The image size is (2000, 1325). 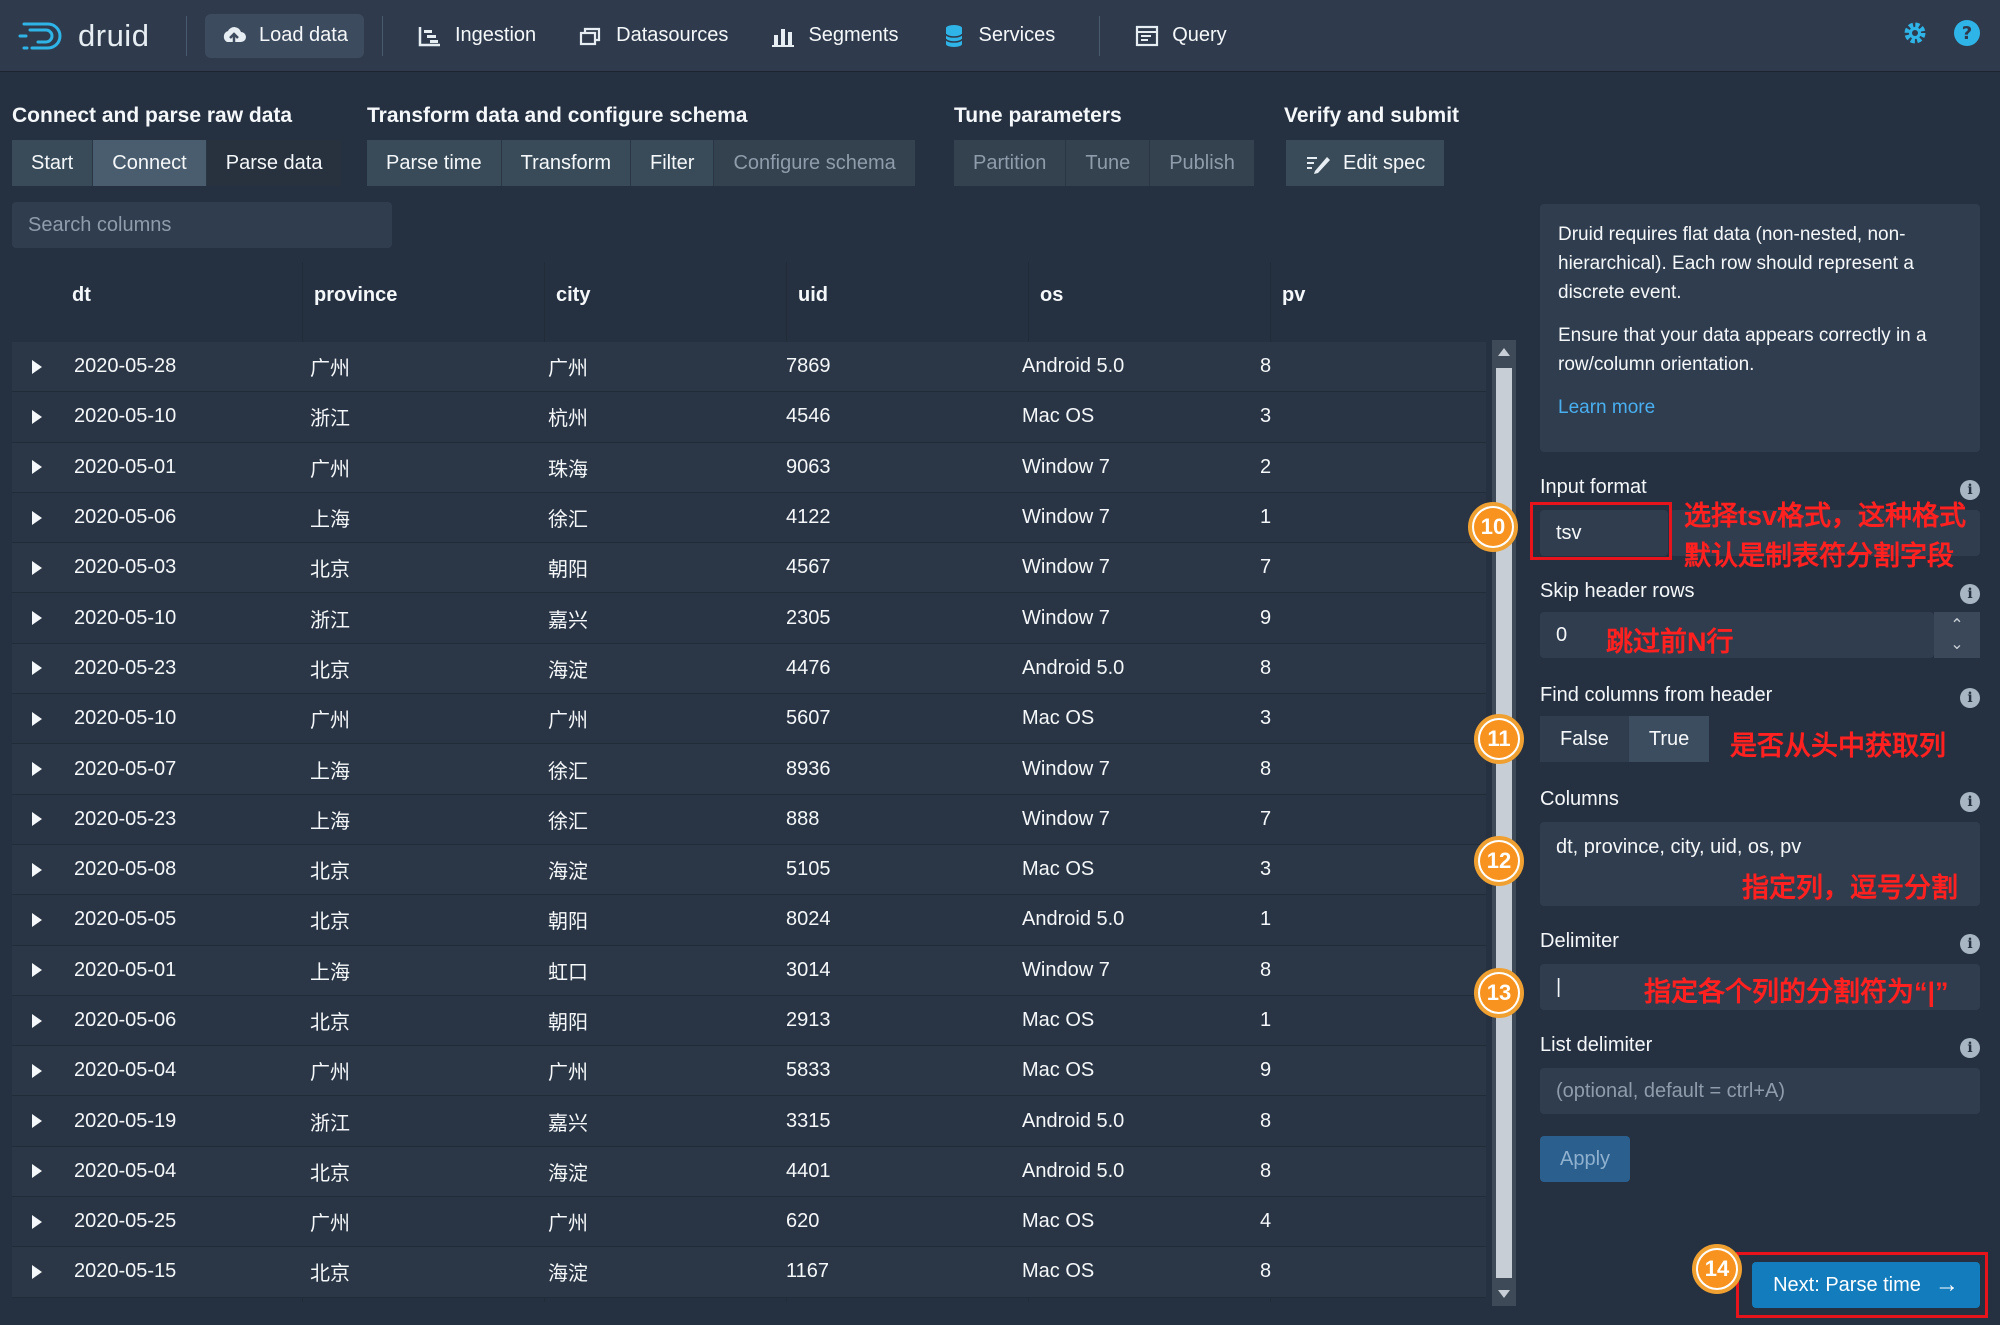 I want to click on scrollbar-thumb, so click(x=1504, y=823).